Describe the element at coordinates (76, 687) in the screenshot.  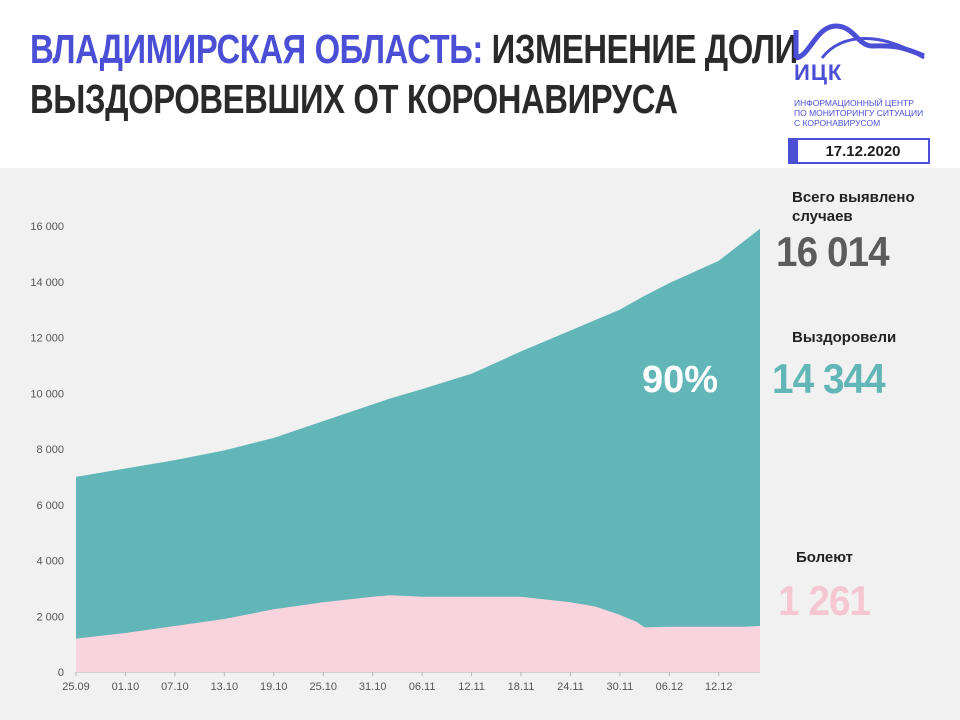
I see `x-tick-label: 25.09` at that location.